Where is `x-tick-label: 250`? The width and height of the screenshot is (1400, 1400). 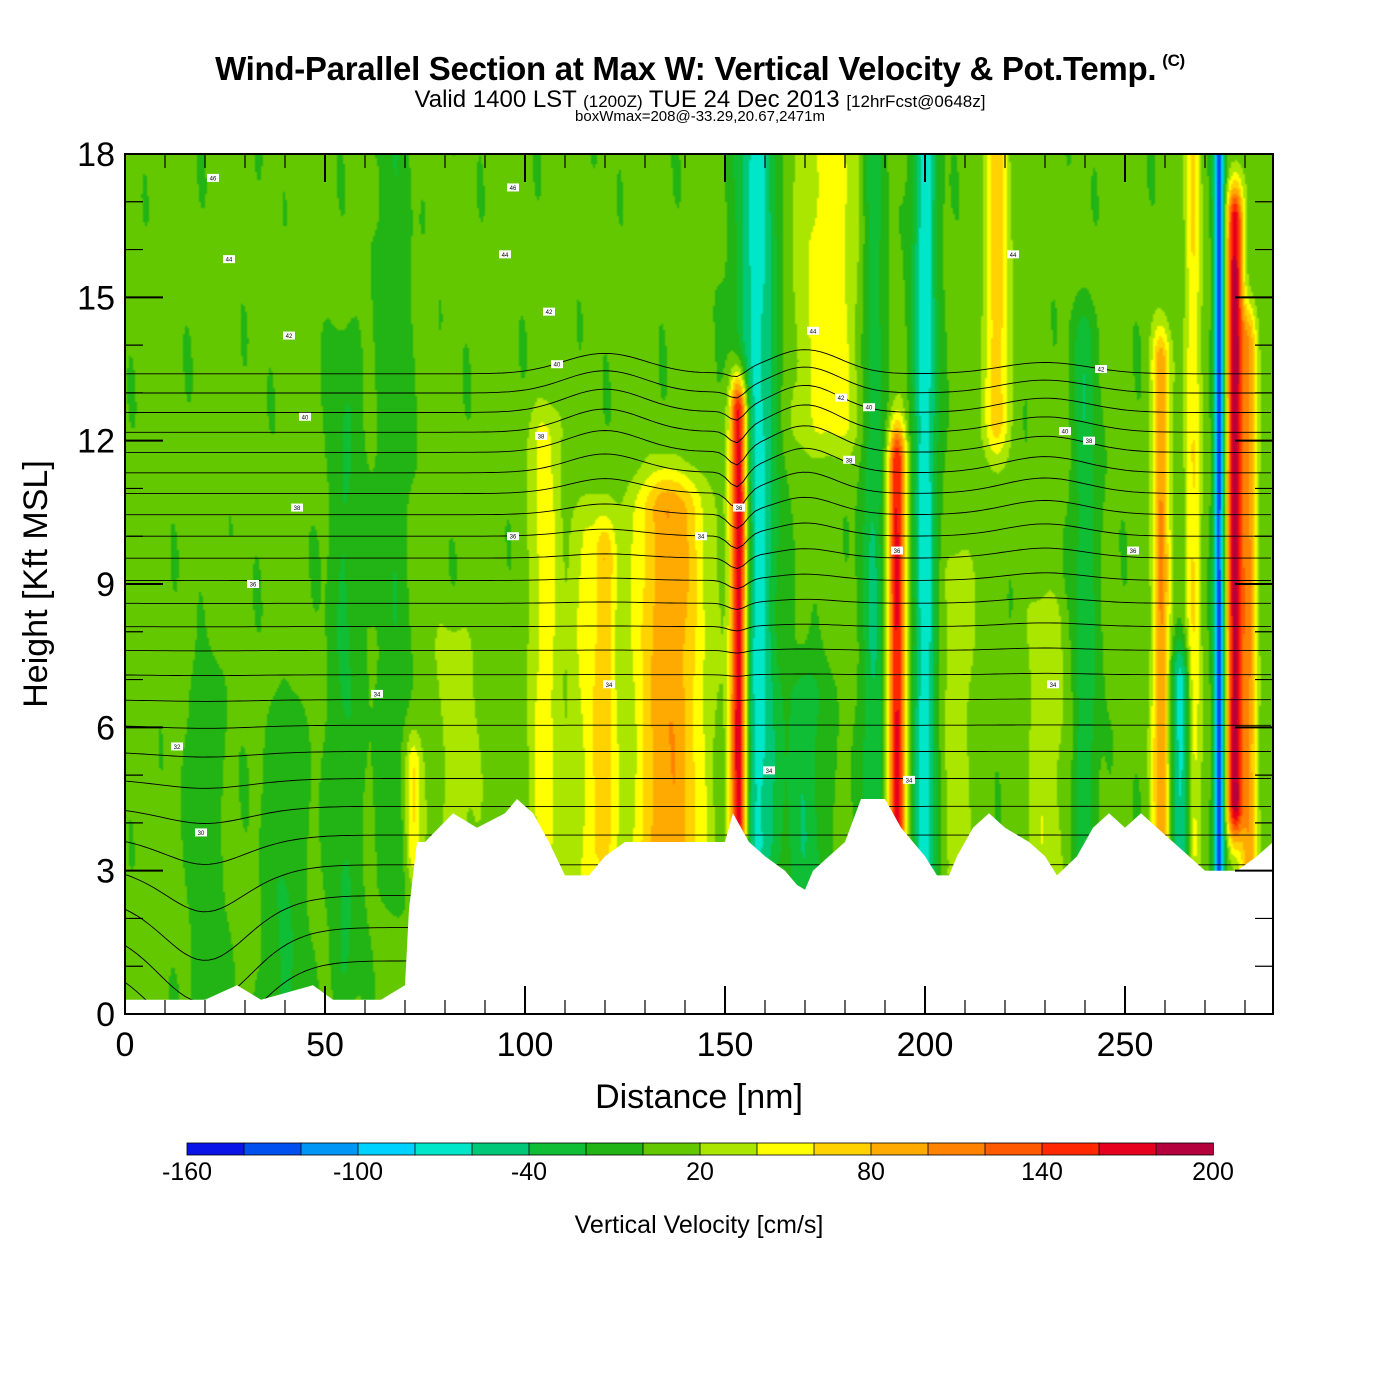
x-tick-label: 250 is located at coordinates (1125, 1045).